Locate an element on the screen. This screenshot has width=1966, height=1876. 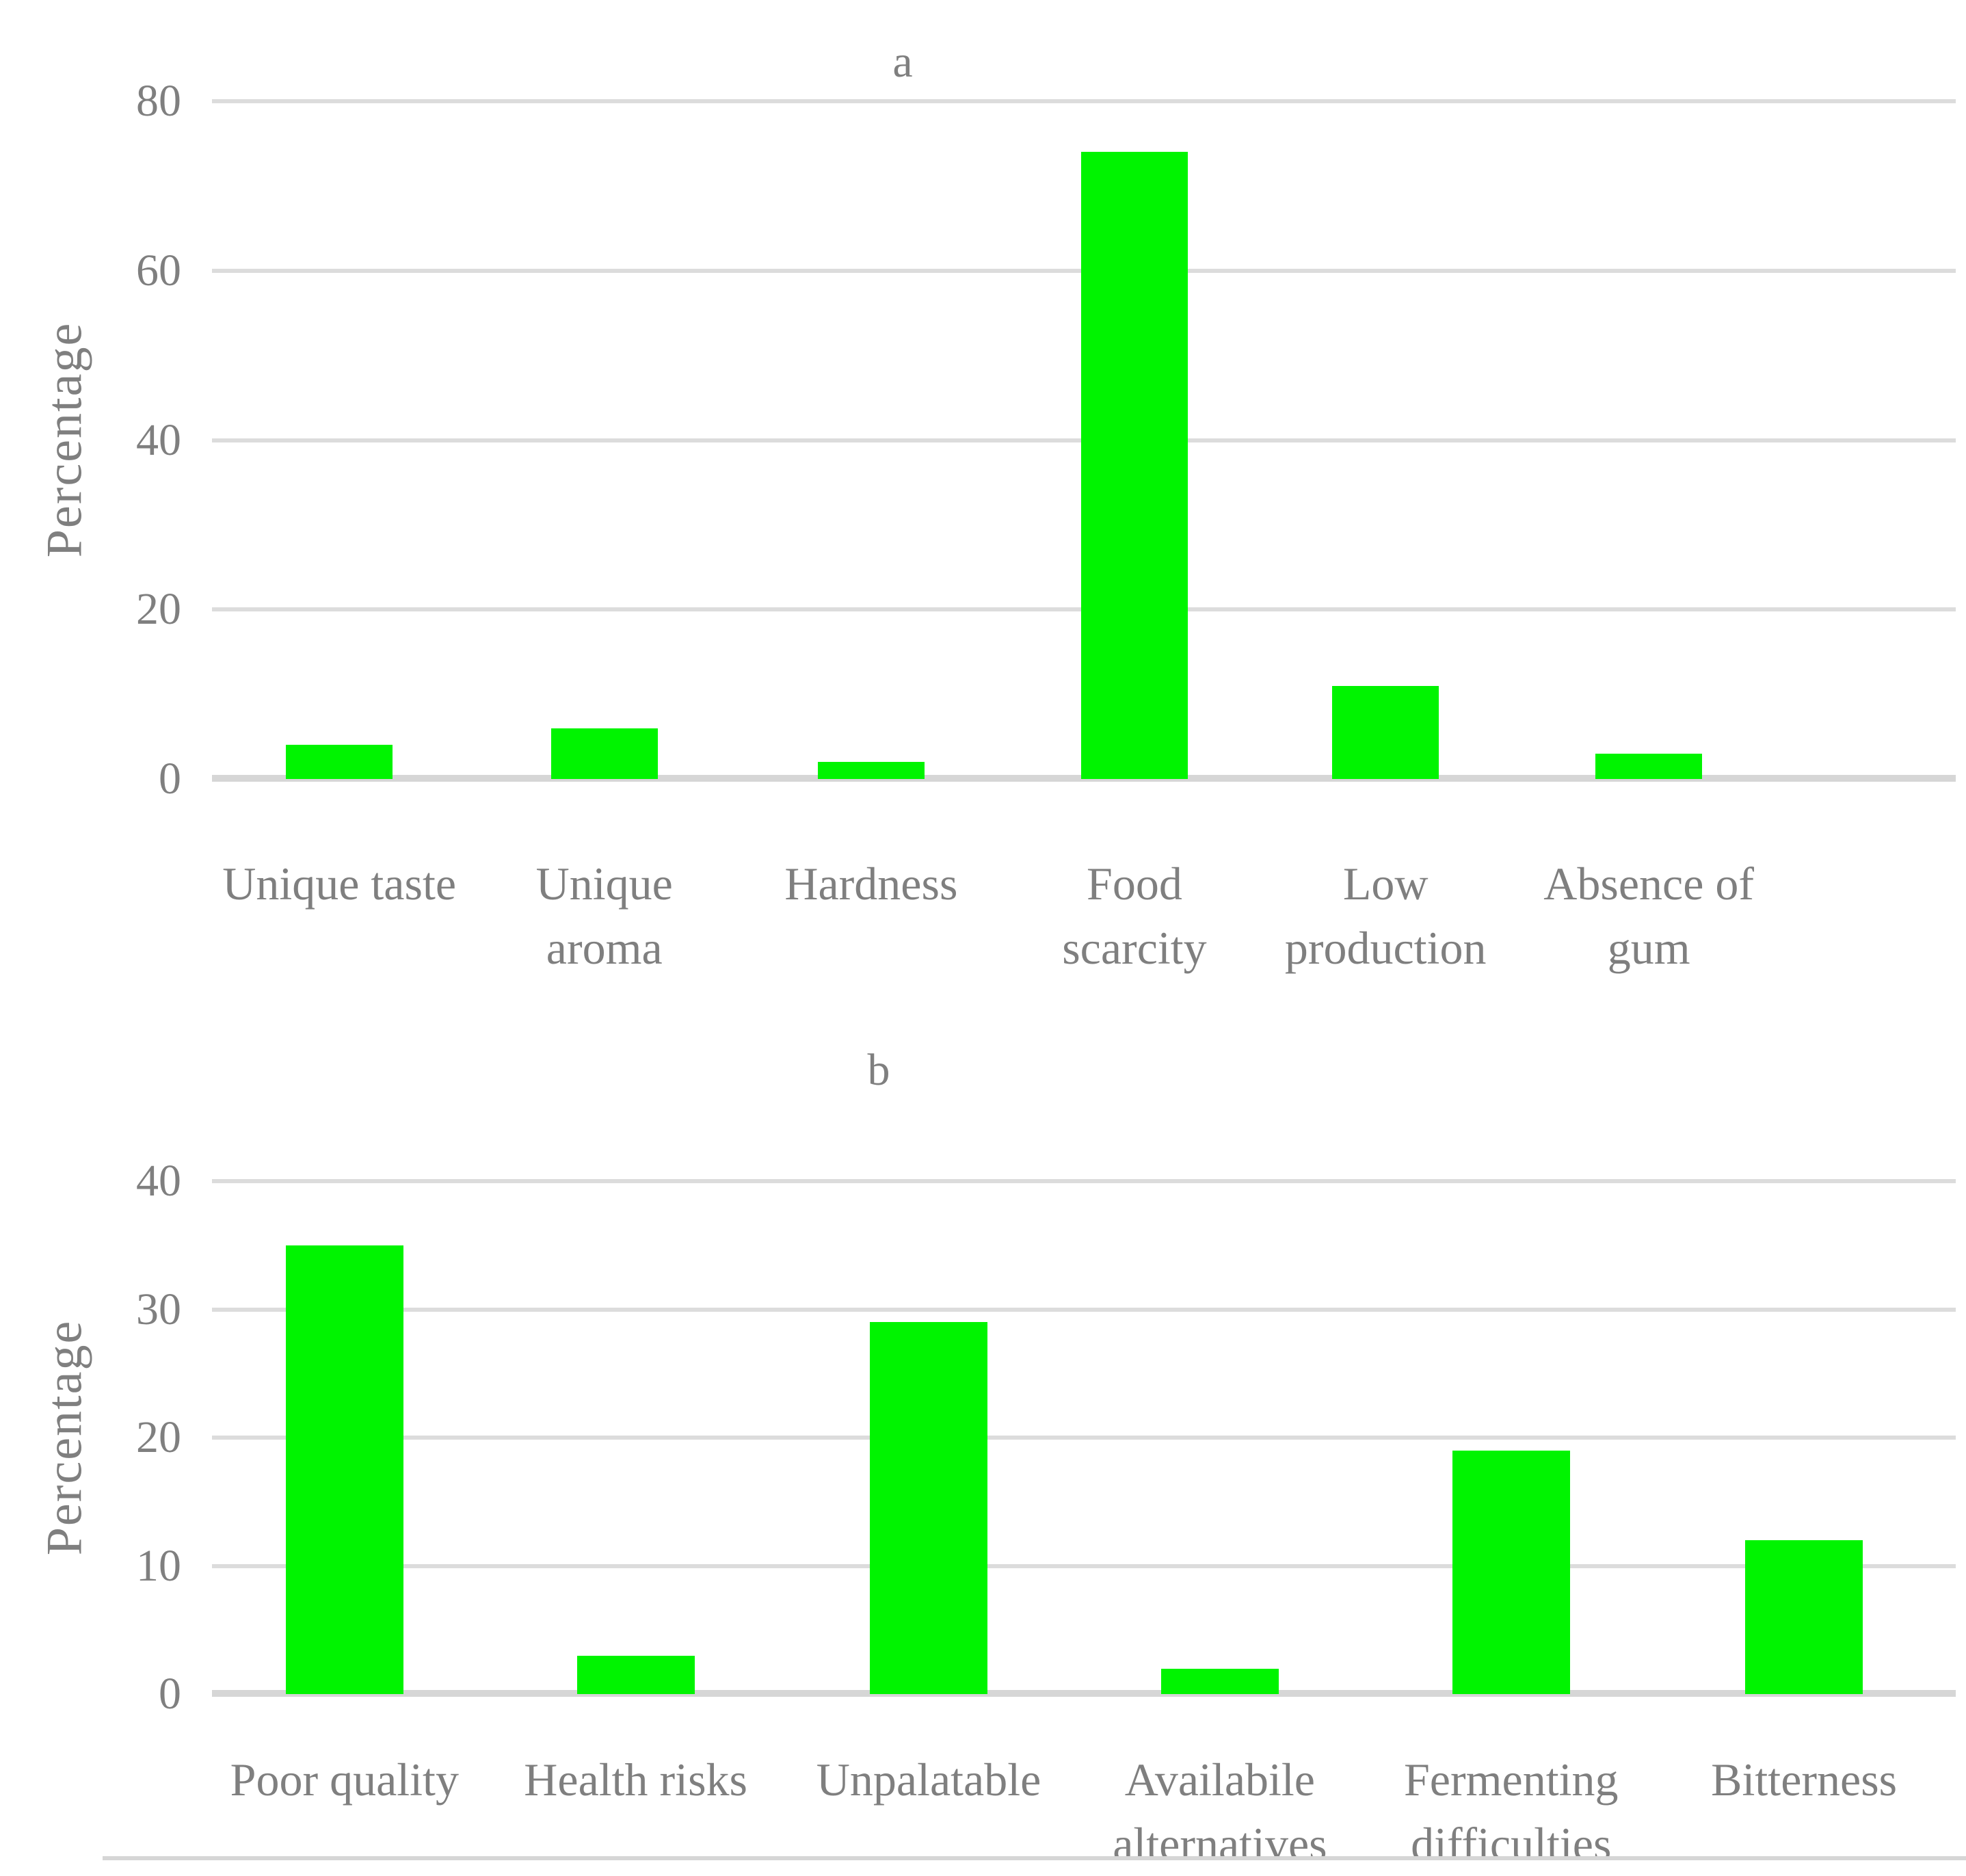
x-category-label-a-2: Unique aroma is located at coordinates (604, 916).